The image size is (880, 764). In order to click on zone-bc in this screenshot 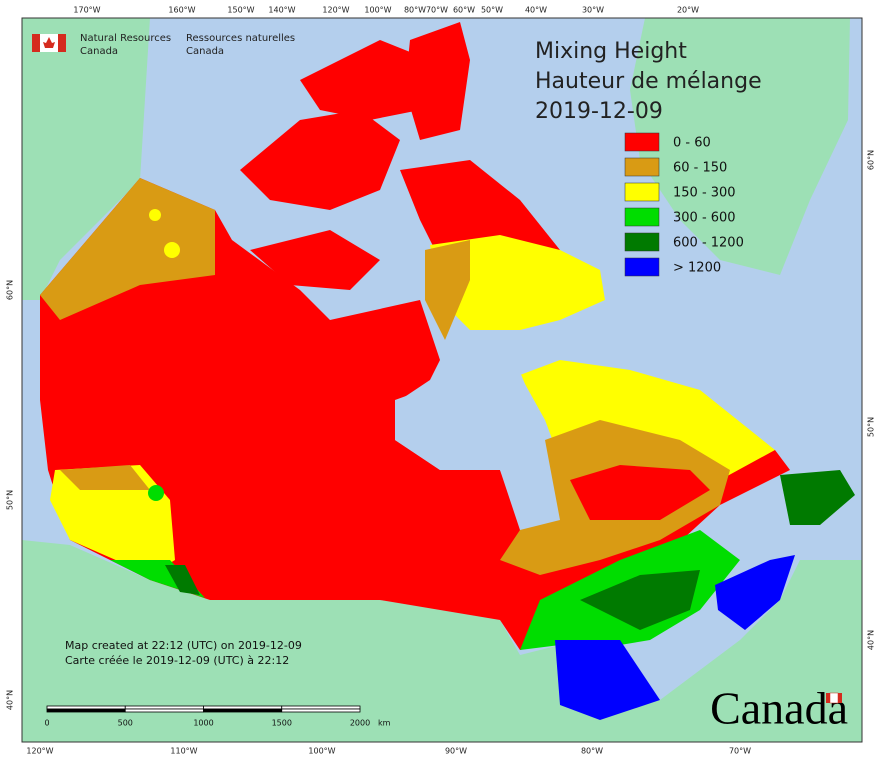, I will do `click(112, 520)`.